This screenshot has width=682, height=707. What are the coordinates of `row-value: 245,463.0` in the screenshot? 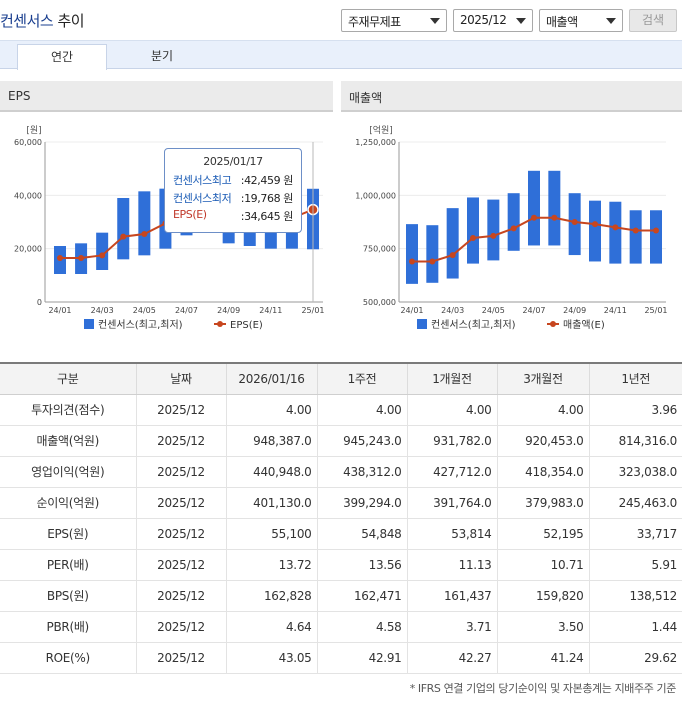 It's located at (635, 503).